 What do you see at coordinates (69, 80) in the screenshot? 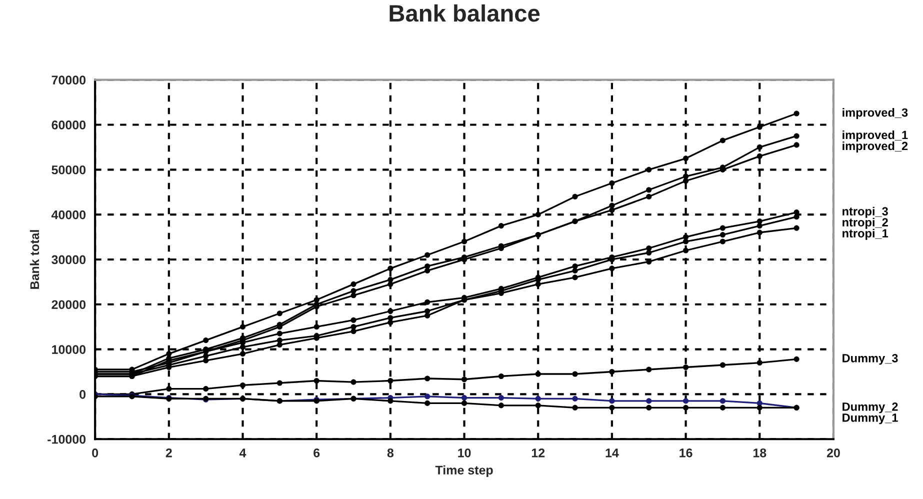
I see `y-tick-label: 70000` at bounding box center [69, 80].